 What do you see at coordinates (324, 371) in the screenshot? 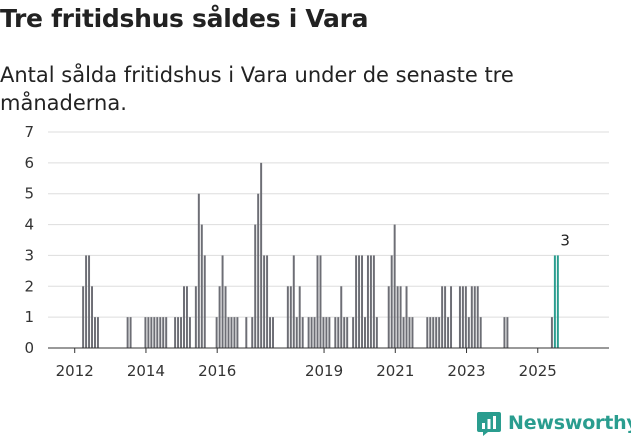
I see `x-tick-label: 2019` at bounding box center [324, 371].